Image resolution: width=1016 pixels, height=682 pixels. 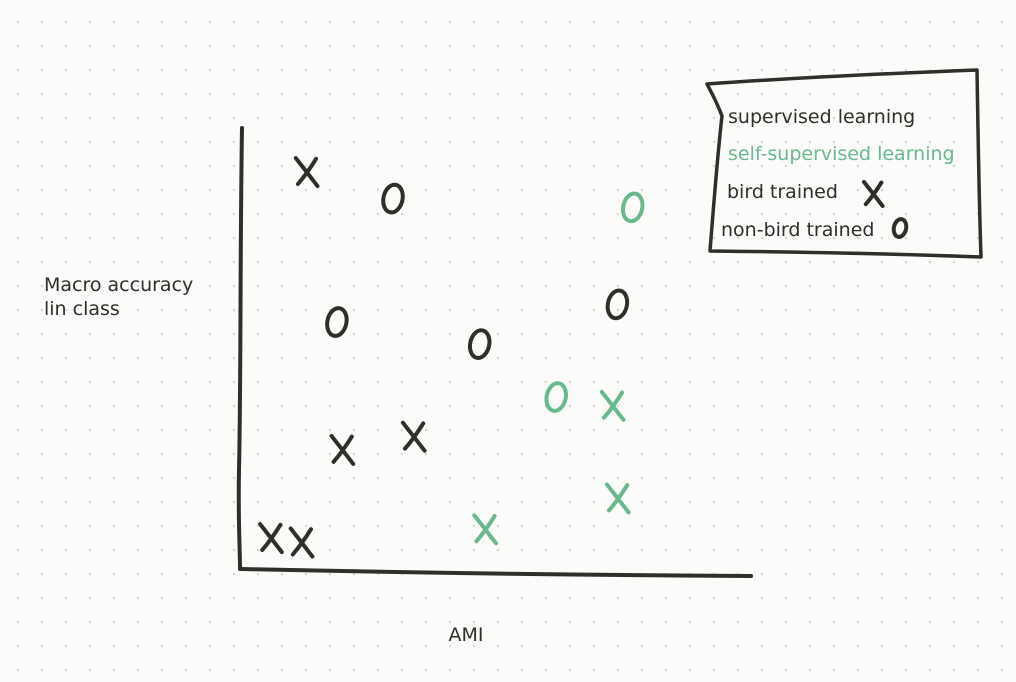 I want to click on x-axis-line, so click(x=495, y=572).